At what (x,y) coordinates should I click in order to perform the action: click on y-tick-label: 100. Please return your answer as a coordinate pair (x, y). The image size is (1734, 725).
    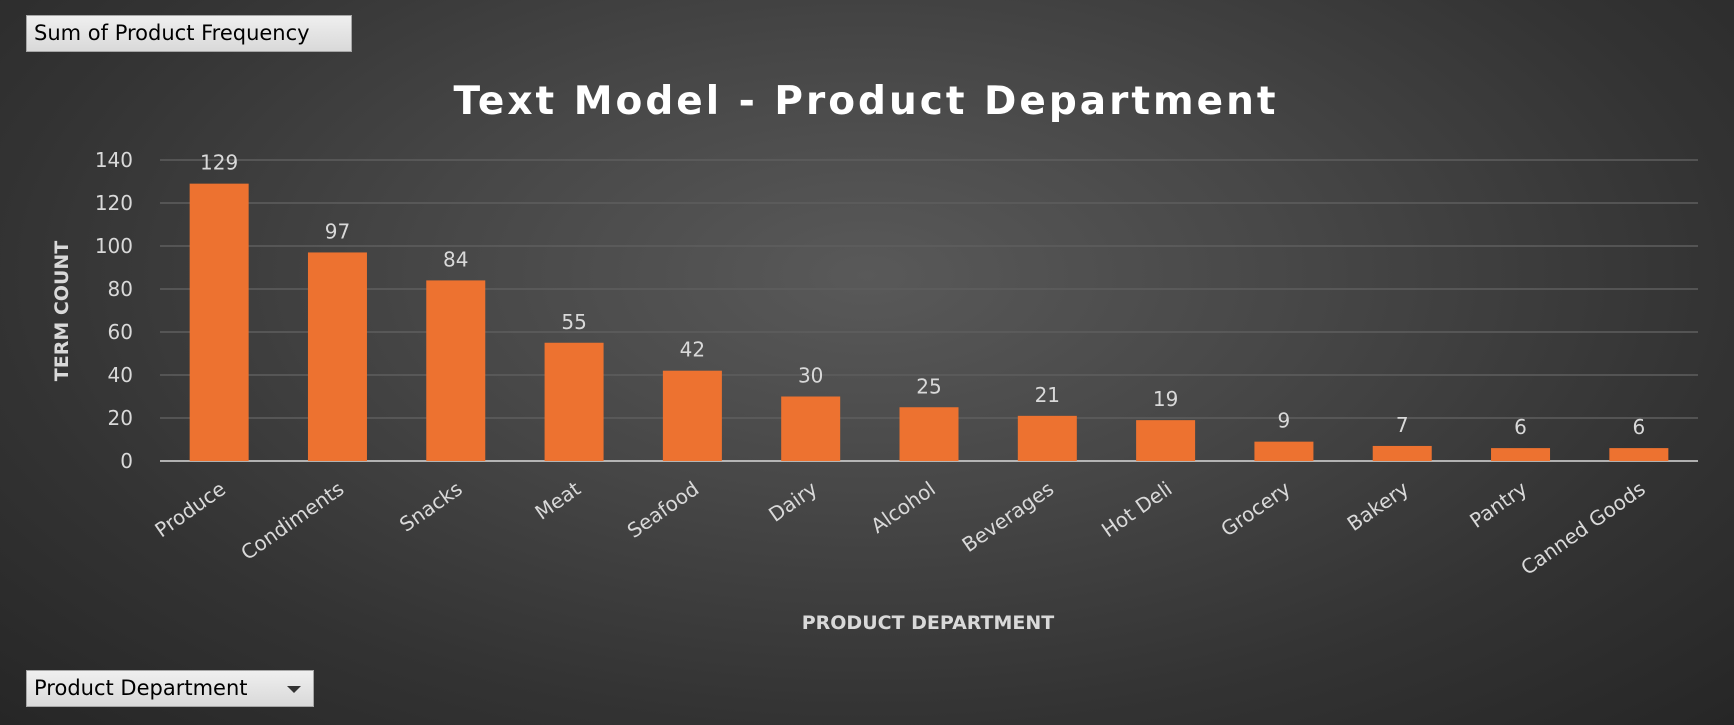
    Looking at the image, I should click on (114, 246).